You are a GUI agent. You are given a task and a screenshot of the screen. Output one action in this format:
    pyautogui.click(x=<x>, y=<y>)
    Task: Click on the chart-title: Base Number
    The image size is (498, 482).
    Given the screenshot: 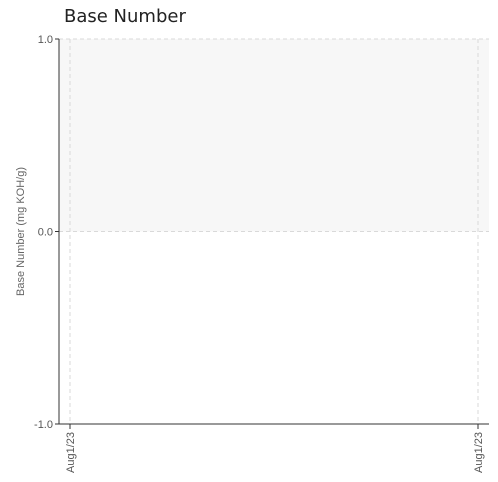 What is the action you would take?
    pyautogui.click(x=125, y=16)
    